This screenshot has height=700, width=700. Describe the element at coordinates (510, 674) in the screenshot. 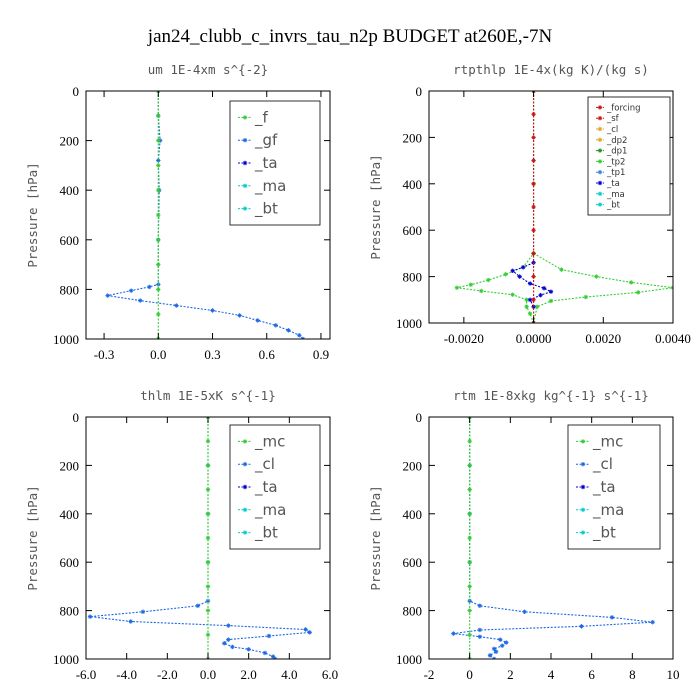

I see `x-tick-label: 2` at that location.